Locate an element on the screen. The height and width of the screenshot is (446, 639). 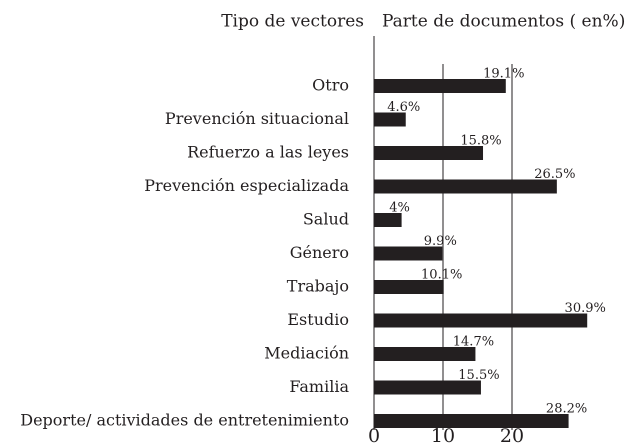
value-label: 9.9% is located at coordinates (440, 241).